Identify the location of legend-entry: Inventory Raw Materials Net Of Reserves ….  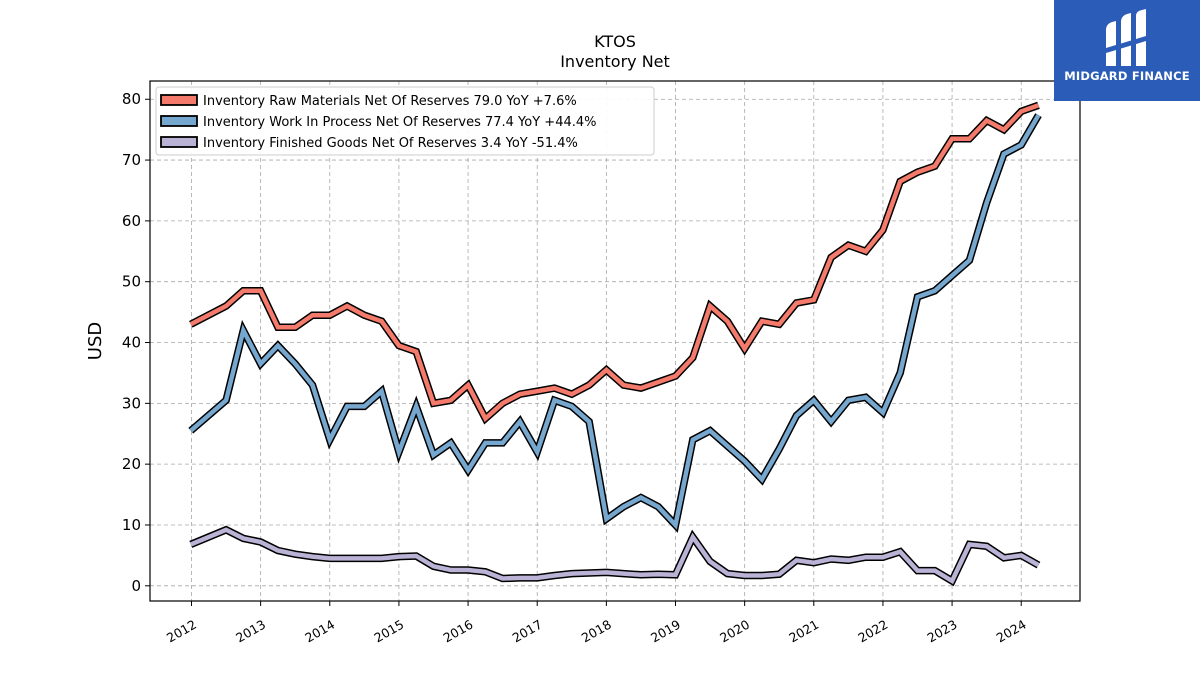
(390, 101).